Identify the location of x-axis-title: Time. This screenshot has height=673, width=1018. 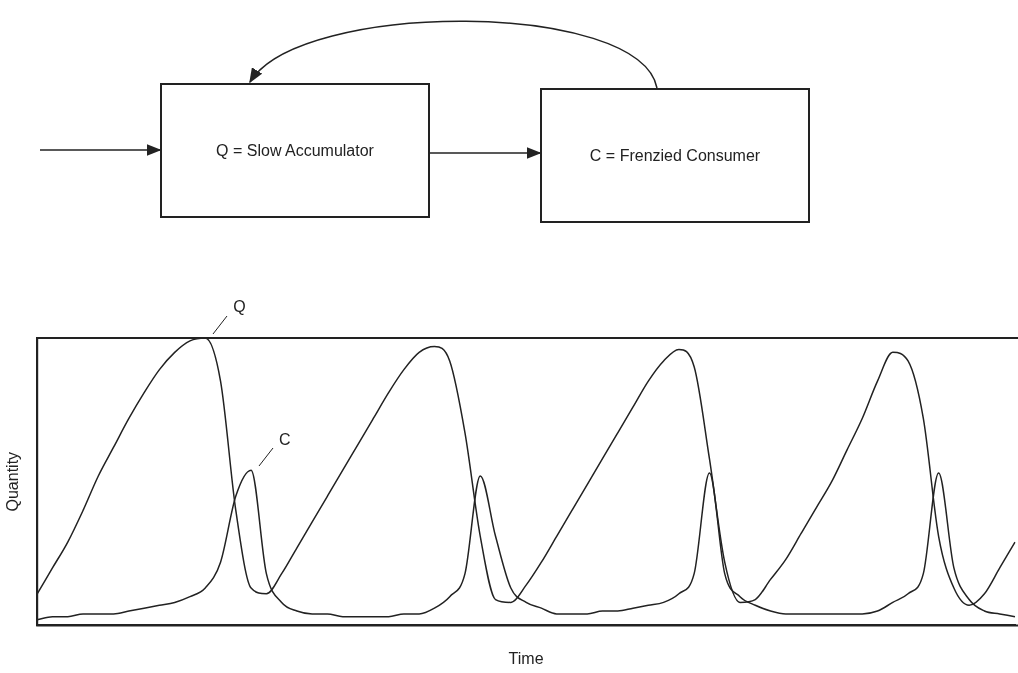
(526, 658).